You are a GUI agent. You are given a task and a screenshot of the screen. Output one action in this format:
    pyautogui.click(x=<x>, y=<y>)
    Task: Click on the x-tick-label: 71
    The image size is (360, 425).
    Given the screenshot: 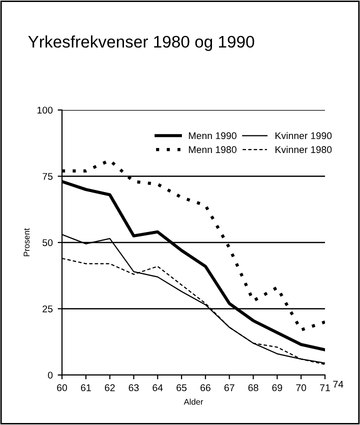 What is the action you would take?
    pyautogui.click(x=325, y=388)
    